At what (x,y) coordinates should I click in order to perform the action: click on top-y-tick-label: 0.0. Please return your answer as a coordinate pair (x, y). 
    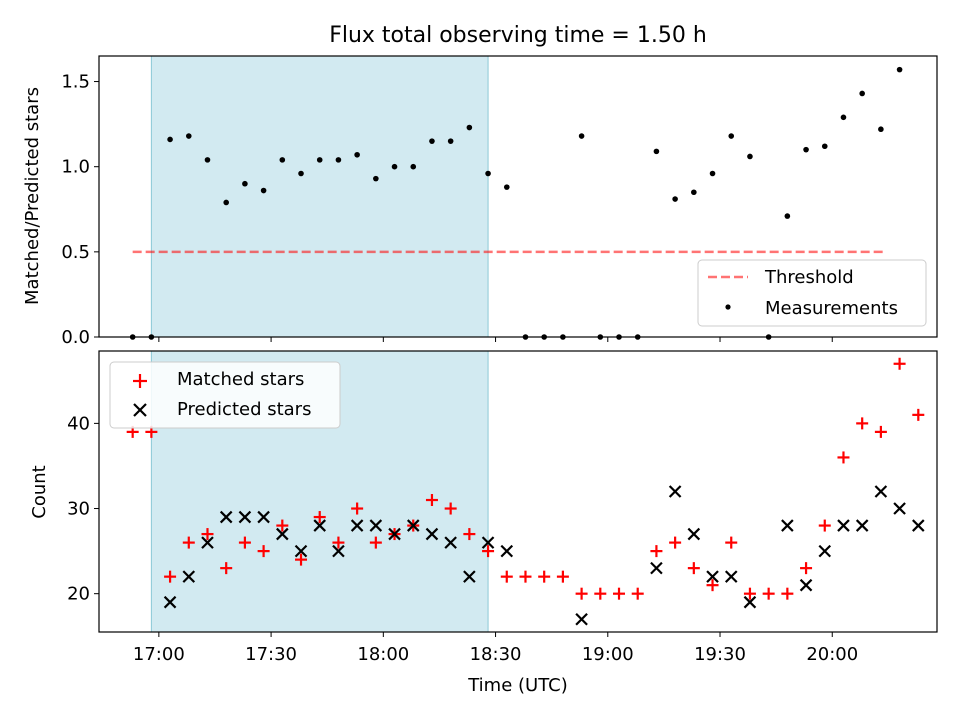
    Looking at the image, I should click on (75, 337).